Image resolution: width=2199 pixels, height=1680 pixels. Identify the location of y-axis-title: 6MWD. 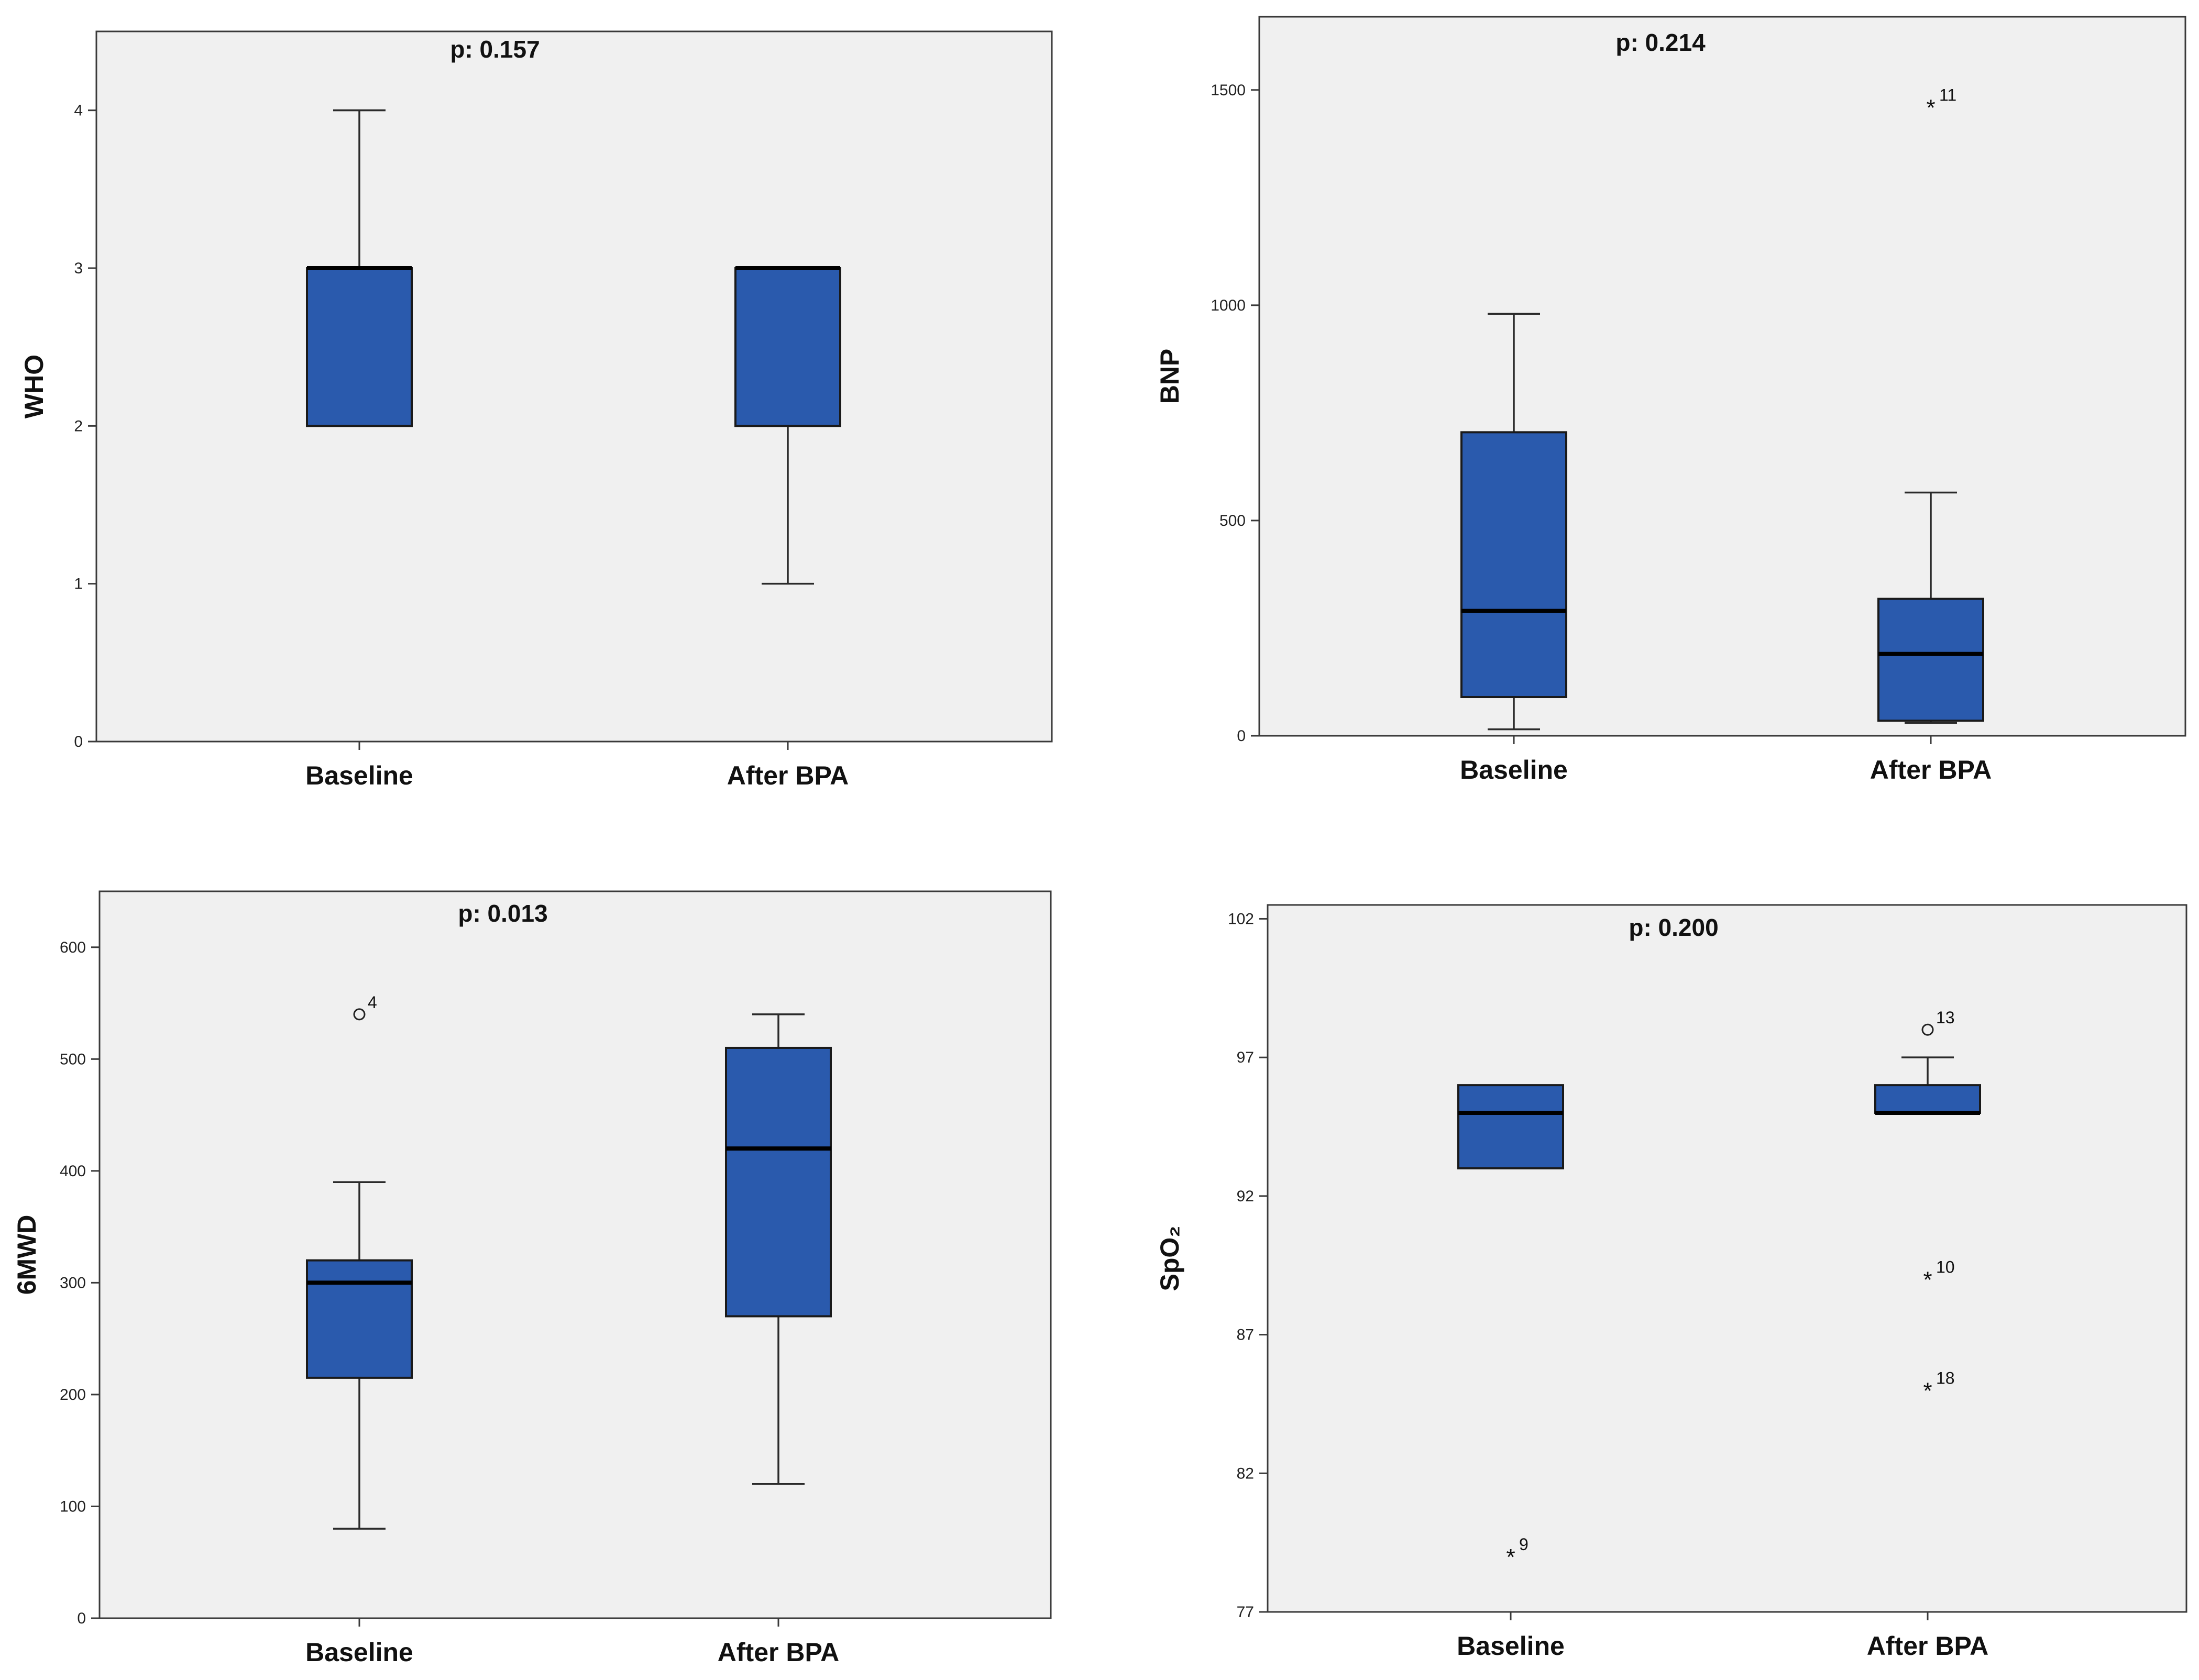
(26, 1255).